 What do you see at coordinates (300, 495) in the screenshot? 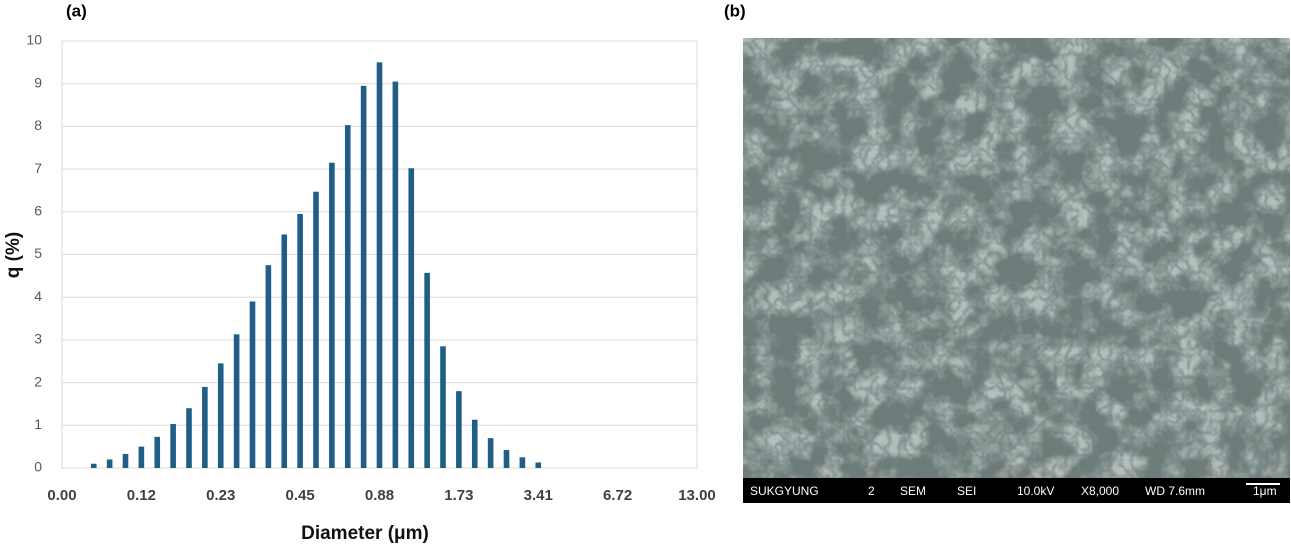
I see `x-tick-label: 0.45` at bounding box center [300, 495].